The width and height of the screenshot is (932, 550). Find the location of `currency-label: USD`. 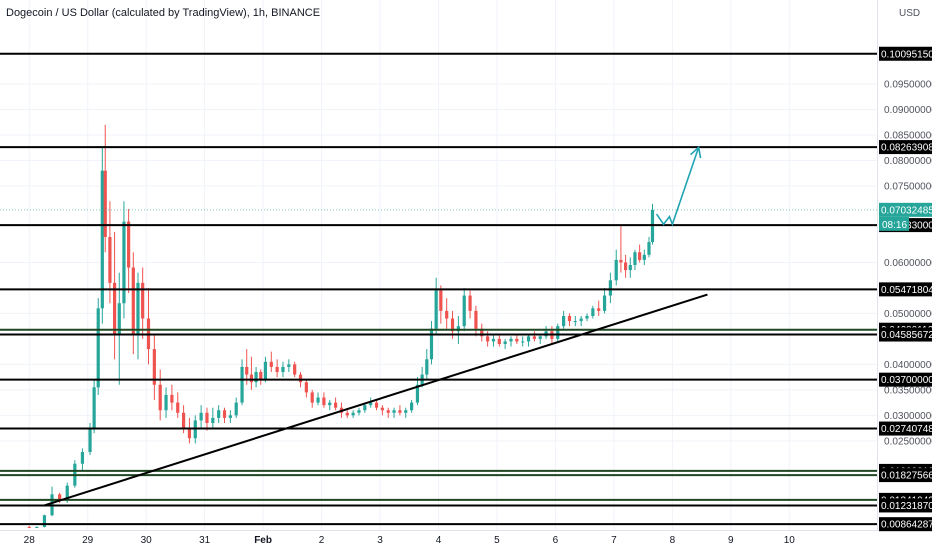

currency-label: USD is located at coordinates (909, 13).